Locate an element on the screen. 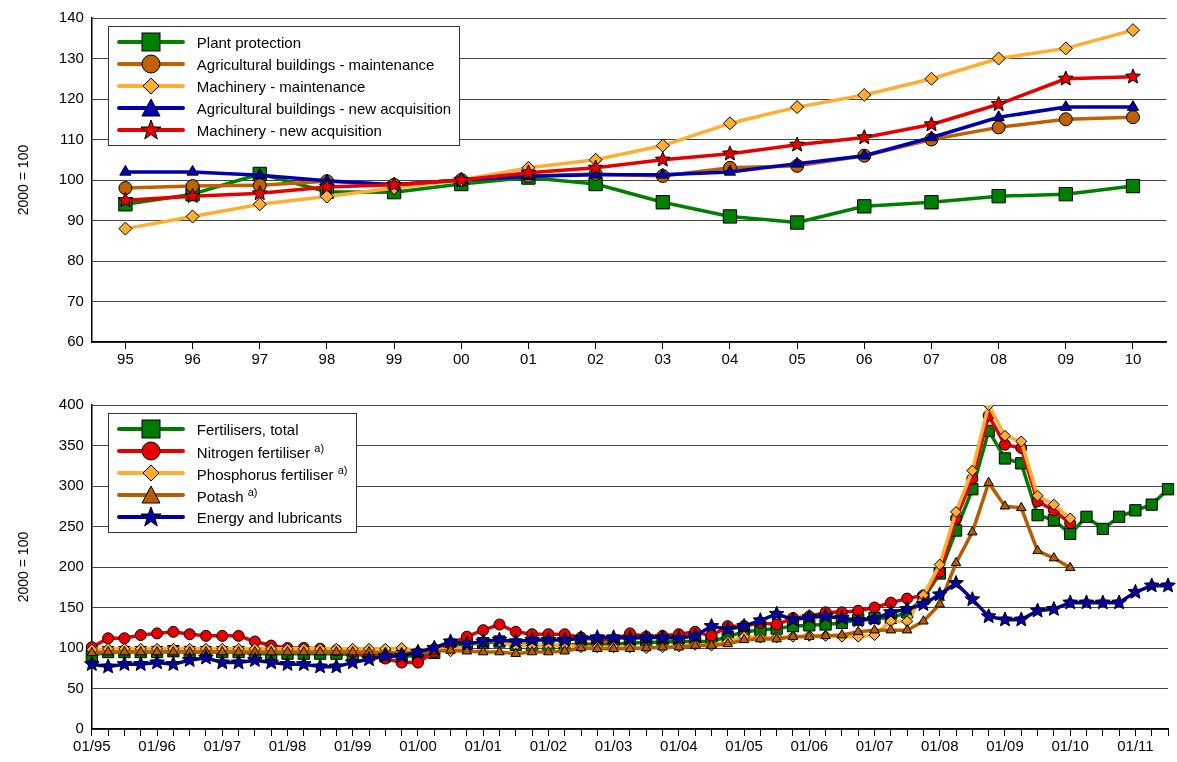 This screenshot has height=762, width=1177. y-tick-label: 0 is located at coordinates (79, 728).